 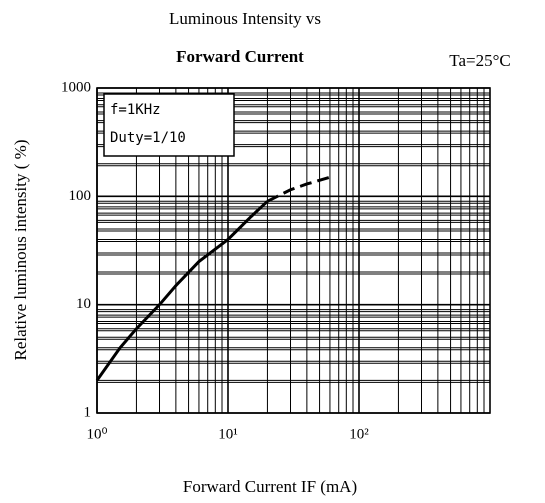 I want to click on annotation: Ta=25°C, so click(x=479, y=60).